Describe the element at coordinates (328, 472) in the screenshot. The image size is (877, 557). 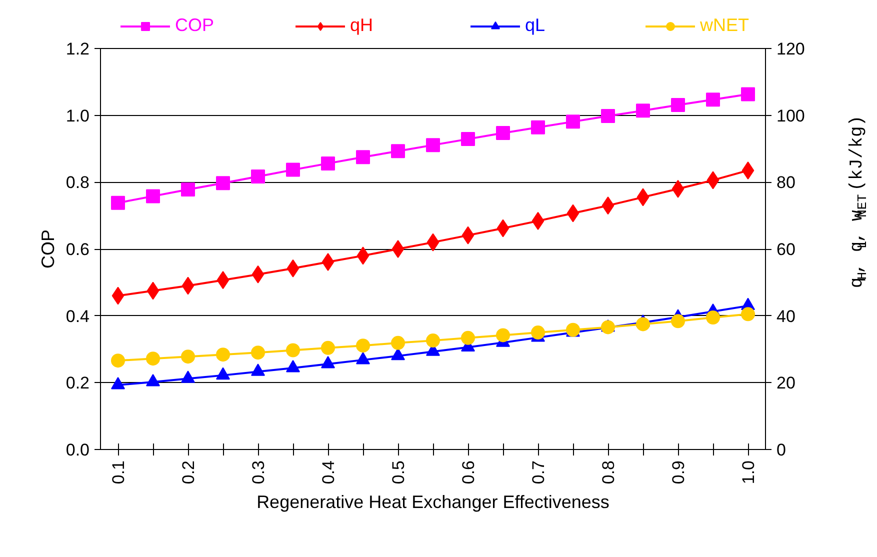
I see `x-tick-label: 0.4` at that location.